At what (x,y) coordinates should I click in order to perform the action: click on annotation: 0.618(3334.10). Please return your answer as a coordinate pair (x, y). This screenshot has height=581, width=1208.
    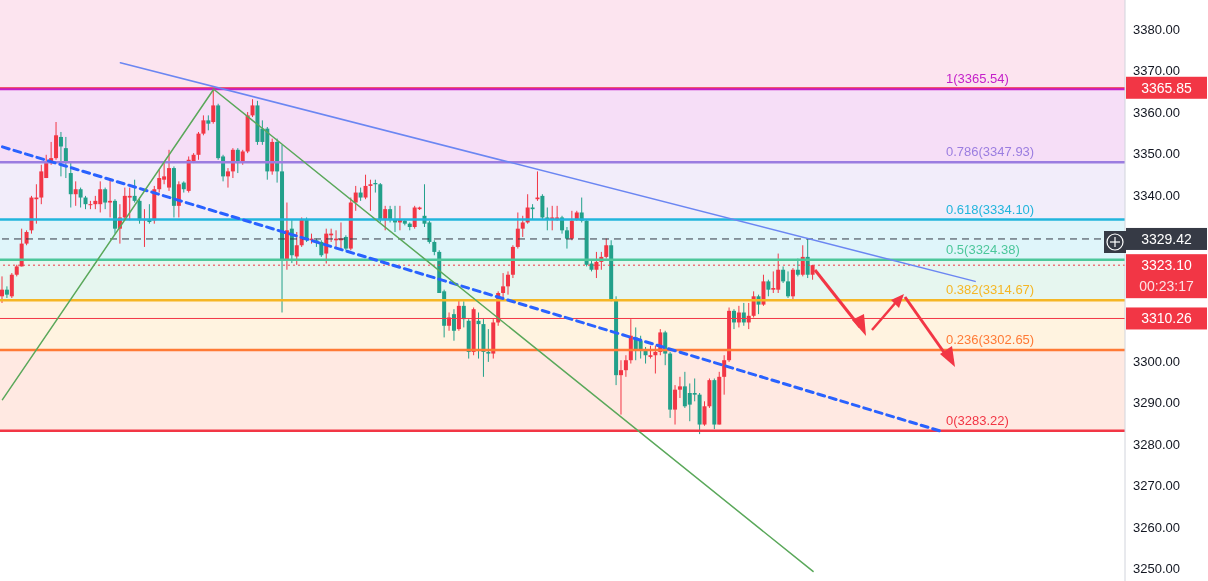
    Looking at the image, I should click on (990, 209).